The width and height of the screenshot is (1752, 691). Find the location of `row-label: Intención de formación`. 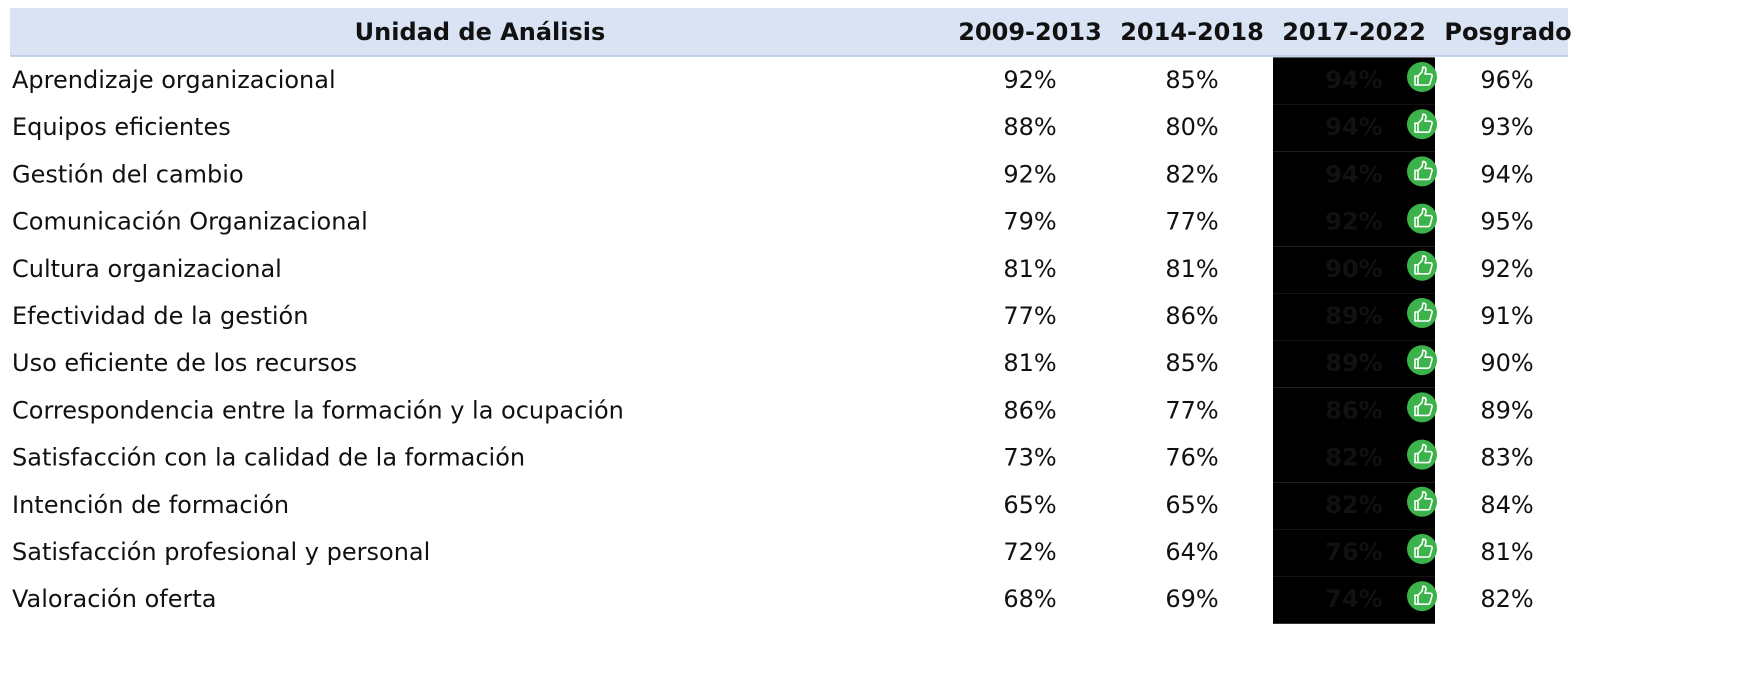

row-label: Intención de formación is located at coordinates (150, 505).